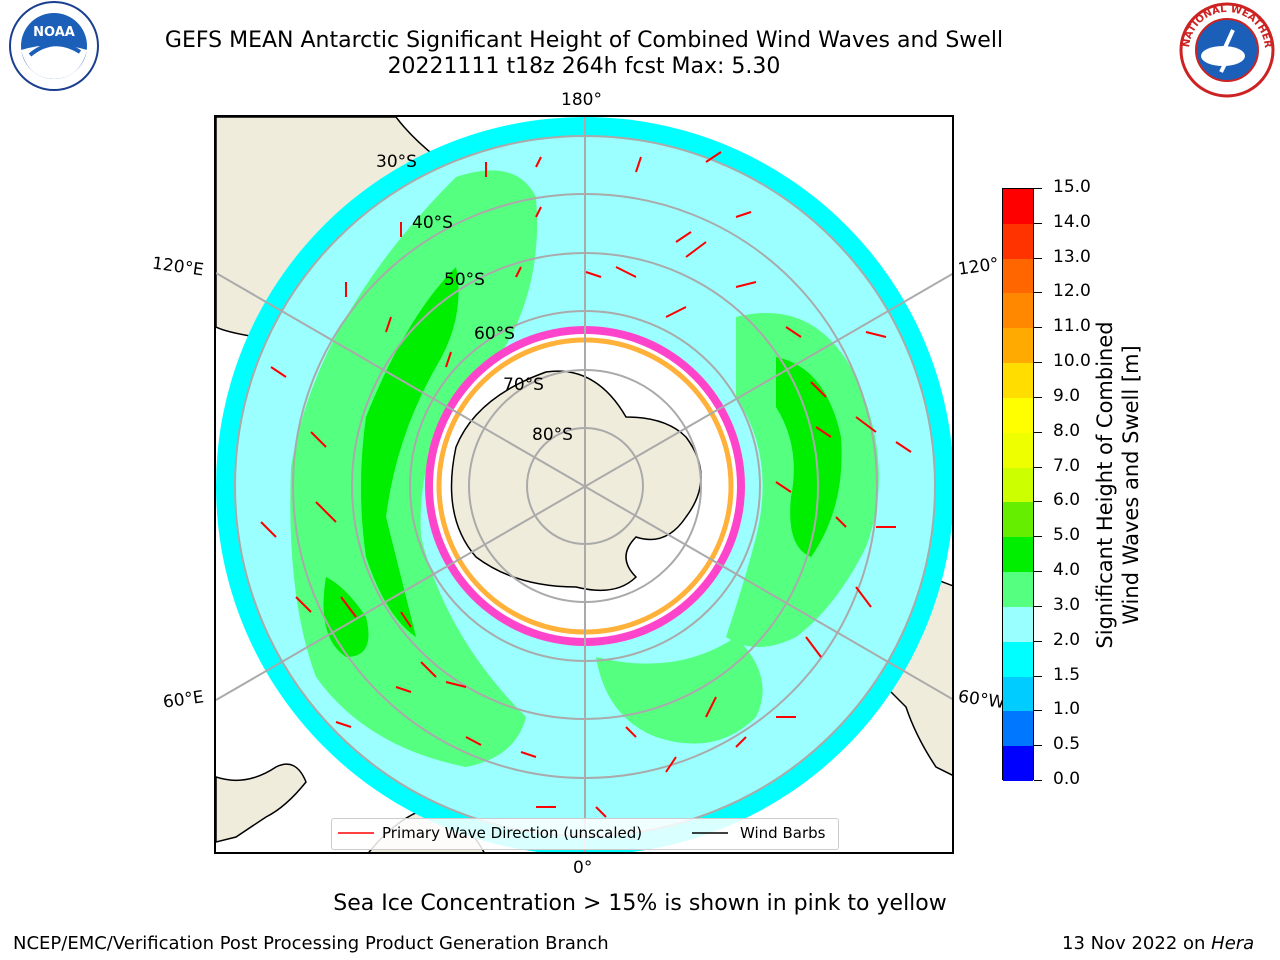 The width and height of the screenshot is (1280, 960). What do you see at coordinates (410, 452) in the screenshot?
I see `wave-band-4-5m-west` at bounding box center [410, 452].